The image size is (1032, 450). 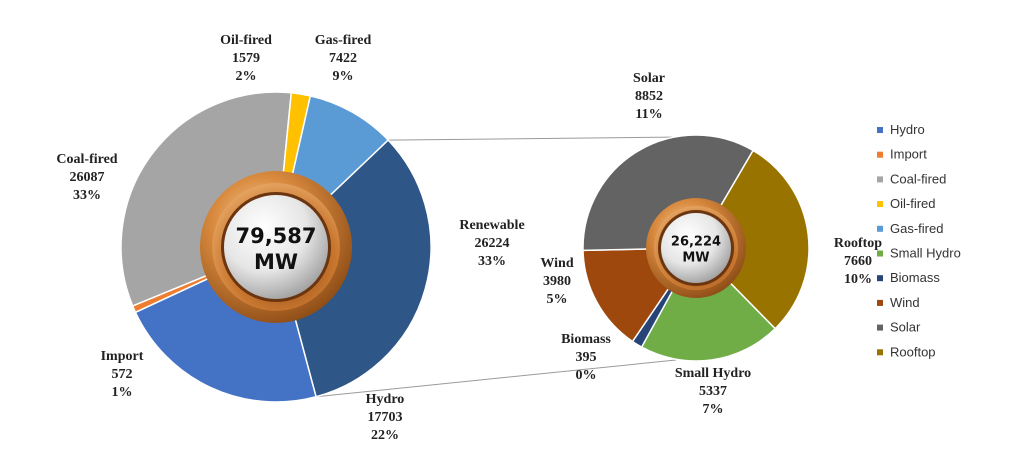 I want to click on legend-item-wind: Wind, so click(x=898, y=302).